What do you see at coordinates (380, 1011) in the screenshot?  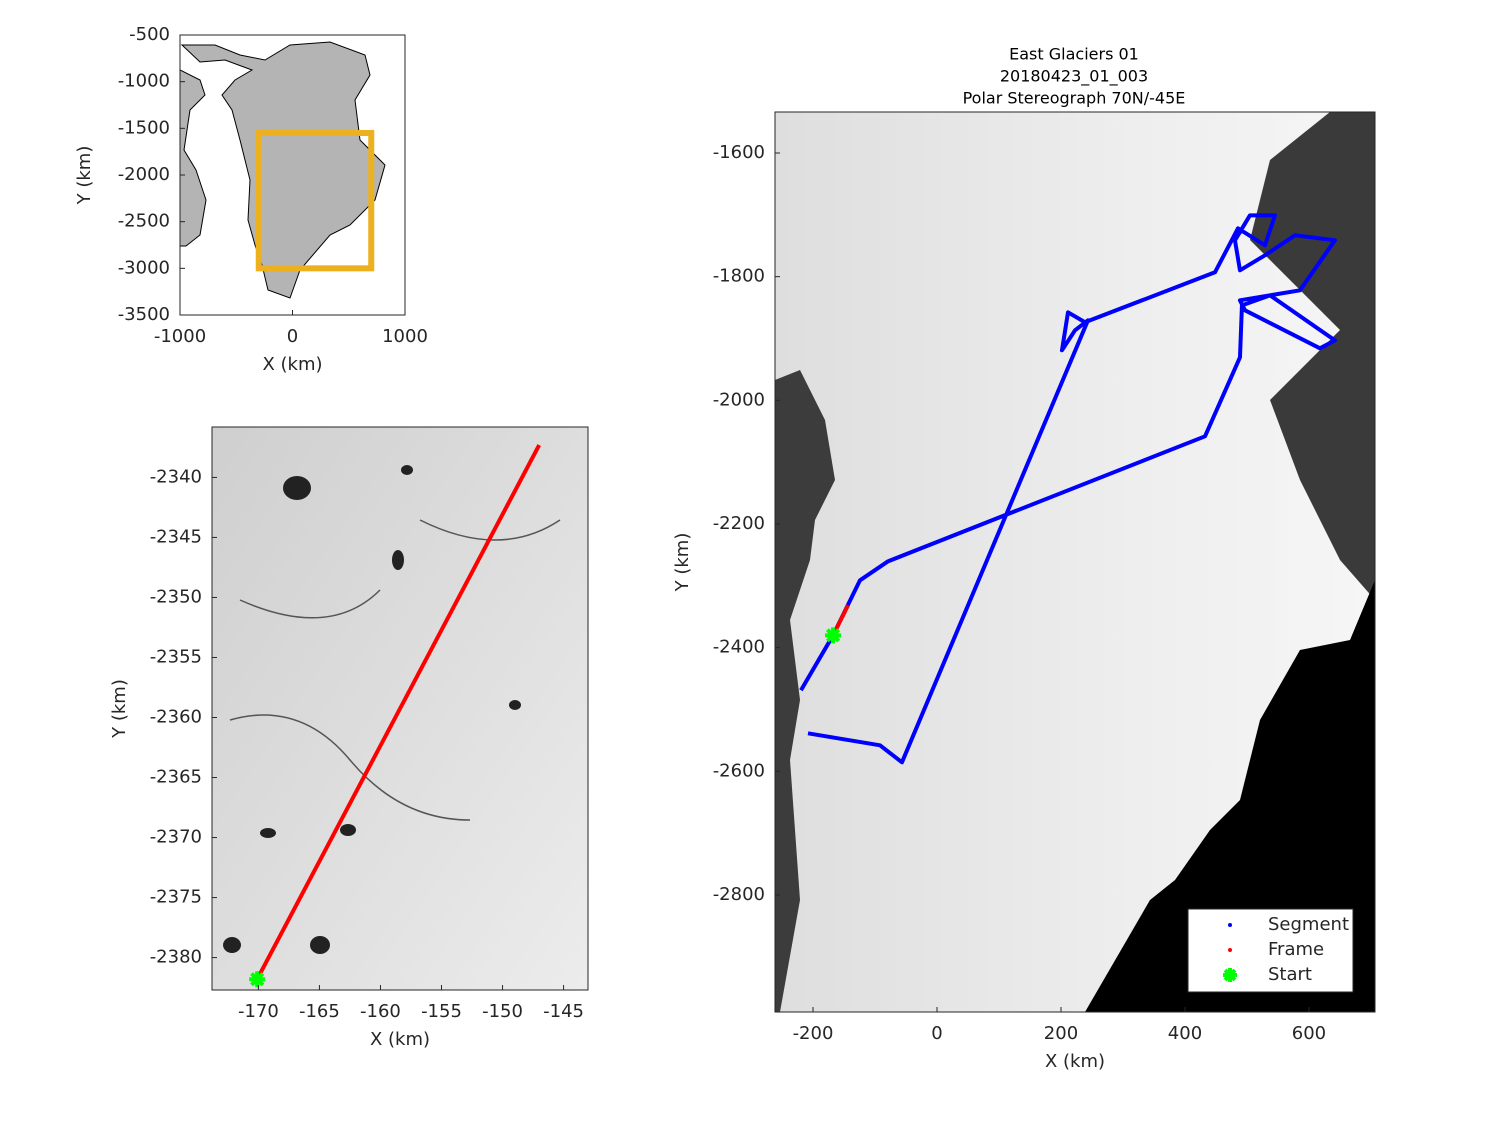 I see `x-tick-label: -160` at bounding box center [380, 1011].